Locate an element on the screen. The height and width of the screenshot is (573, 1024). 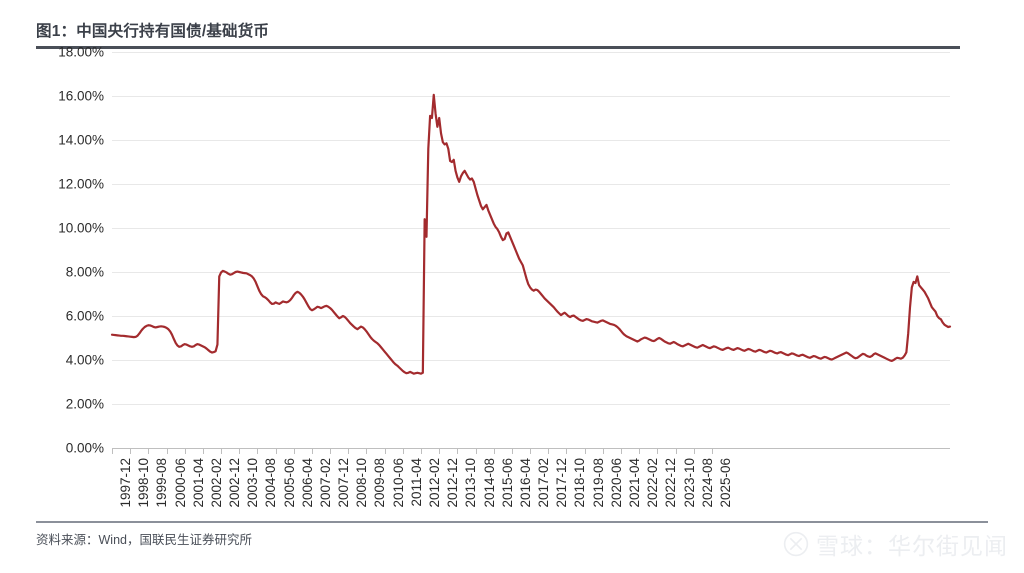
y-tick-label: 18.00% is located at coordinates (81, 52).